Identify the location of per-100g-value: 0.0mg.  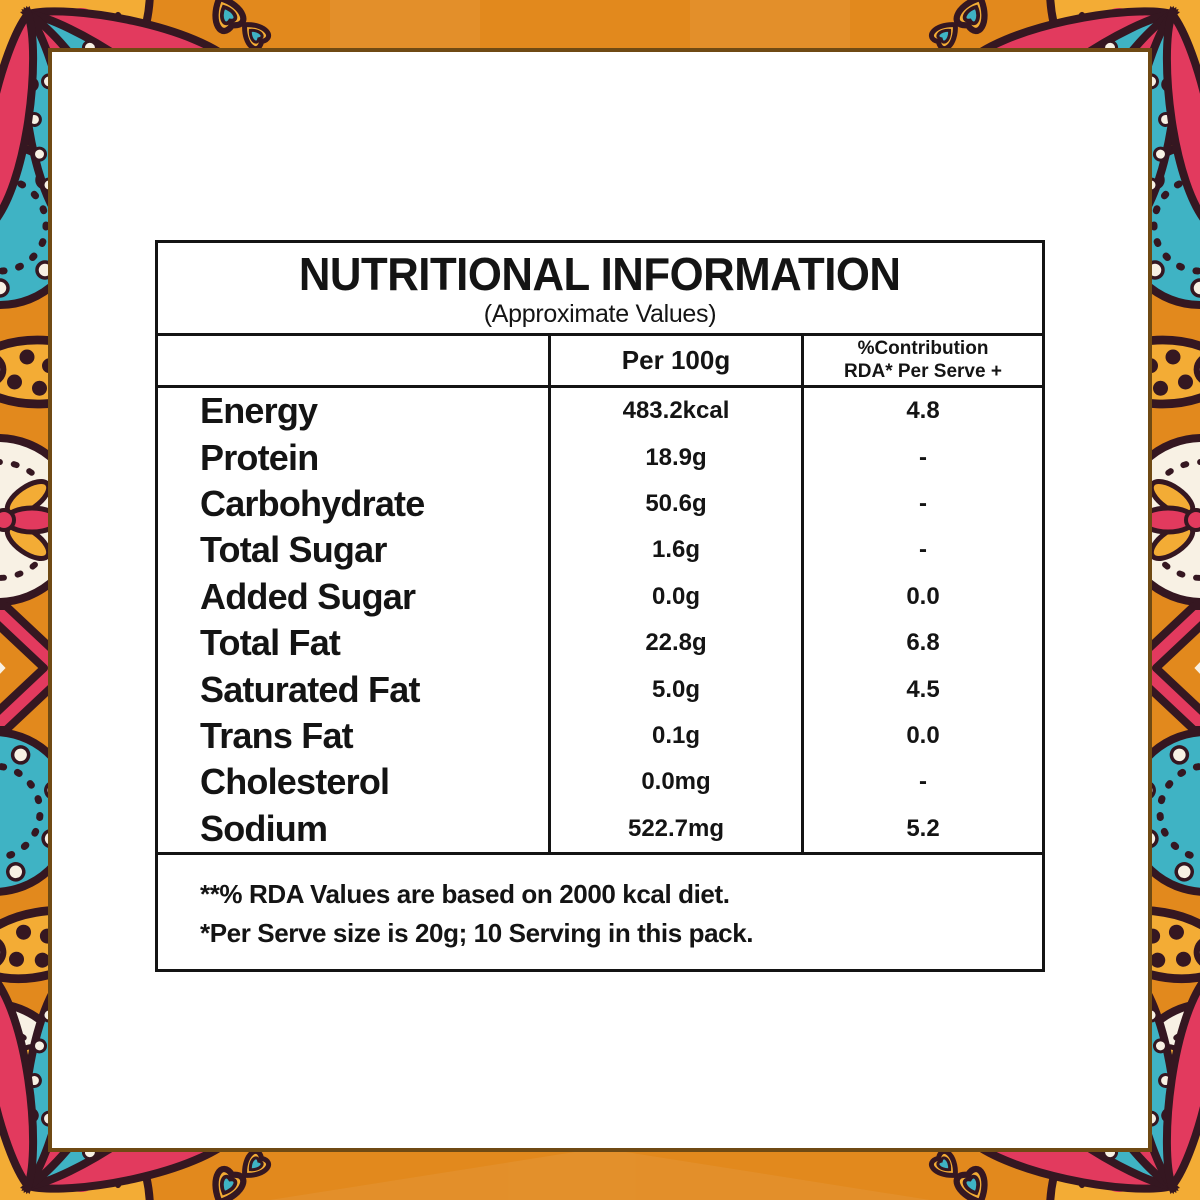
(674, 782).